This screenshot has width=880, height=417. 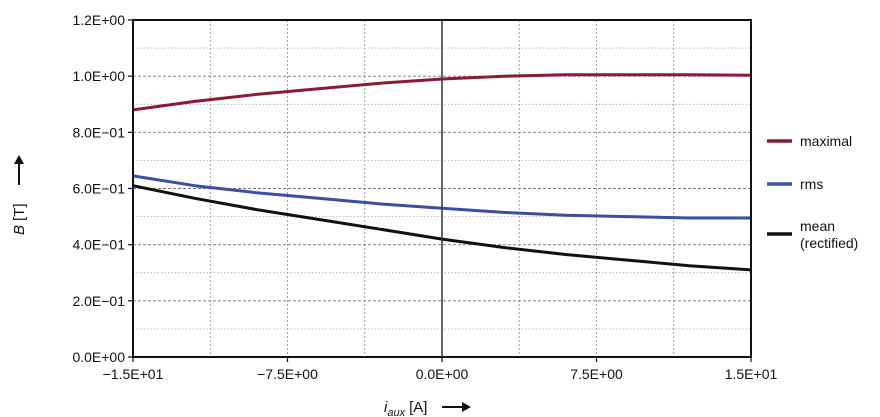 I want to click on y-tick-label: 1.0E+00, so click(x=98, y=76).